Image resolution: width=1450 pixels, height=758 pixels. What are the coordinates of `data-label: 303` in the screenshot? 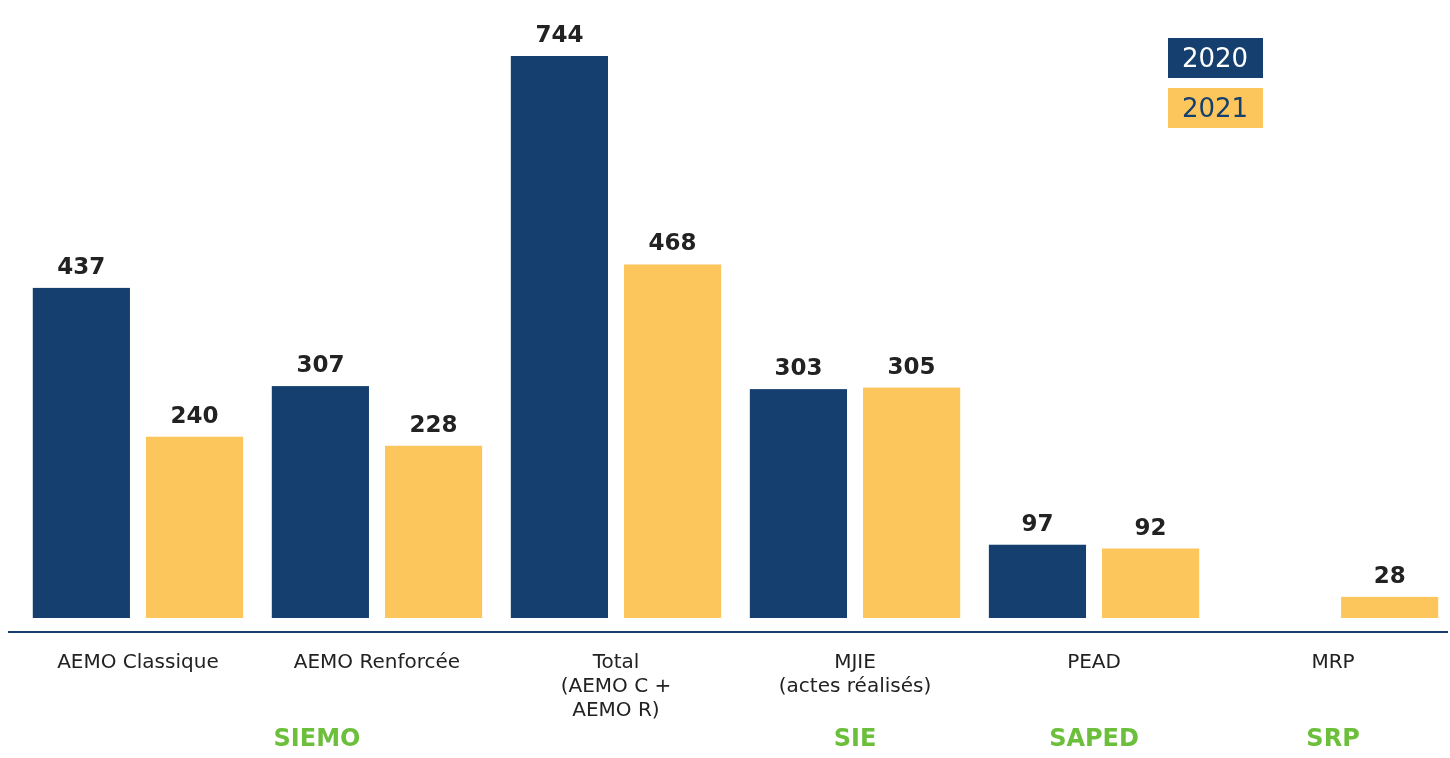 It's located at (798, 367).